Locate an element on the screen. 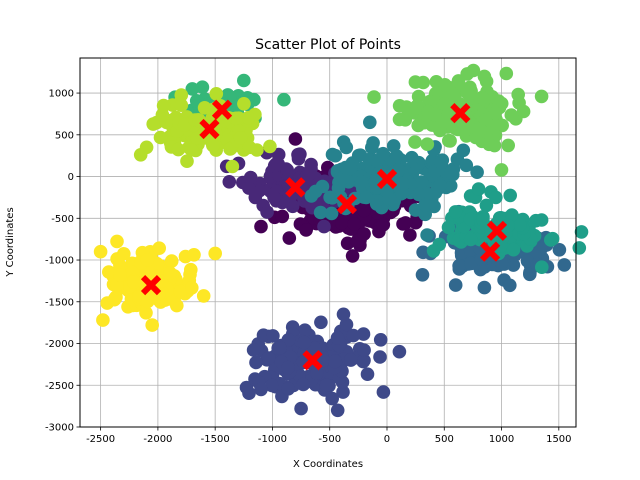 The width and height of the screenshot is (640, 480). x-axis-label: X Coordinates is located at coordinates (328, 464).